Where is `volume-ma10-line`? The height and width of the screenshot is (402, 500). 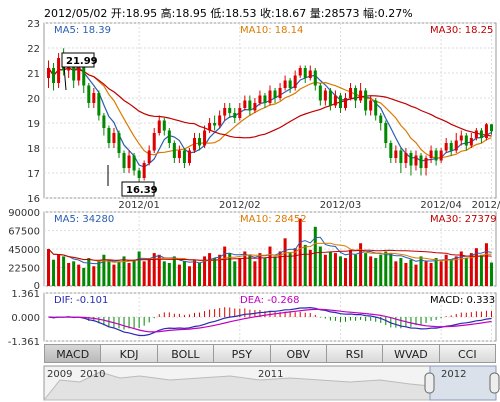 volume-ma10-line is located at coordinates (270, 252).